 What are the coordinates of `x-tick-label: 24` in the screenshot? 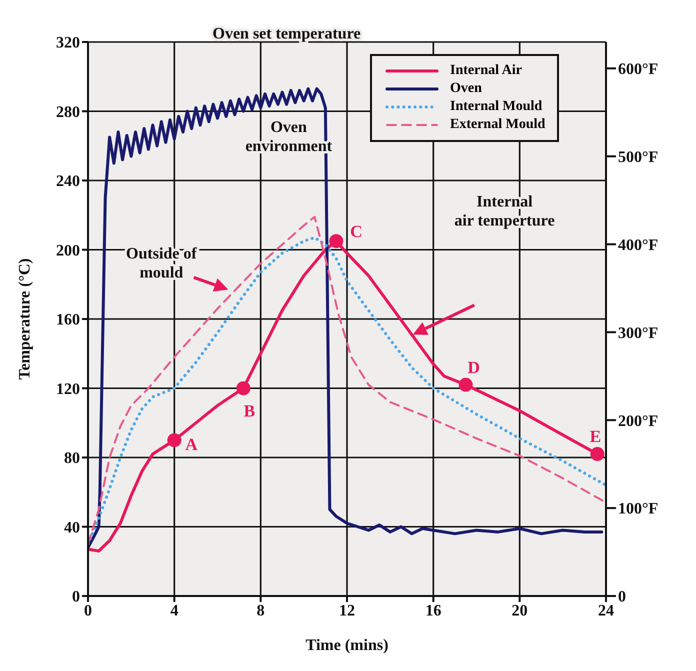 It's located at (606, 611).